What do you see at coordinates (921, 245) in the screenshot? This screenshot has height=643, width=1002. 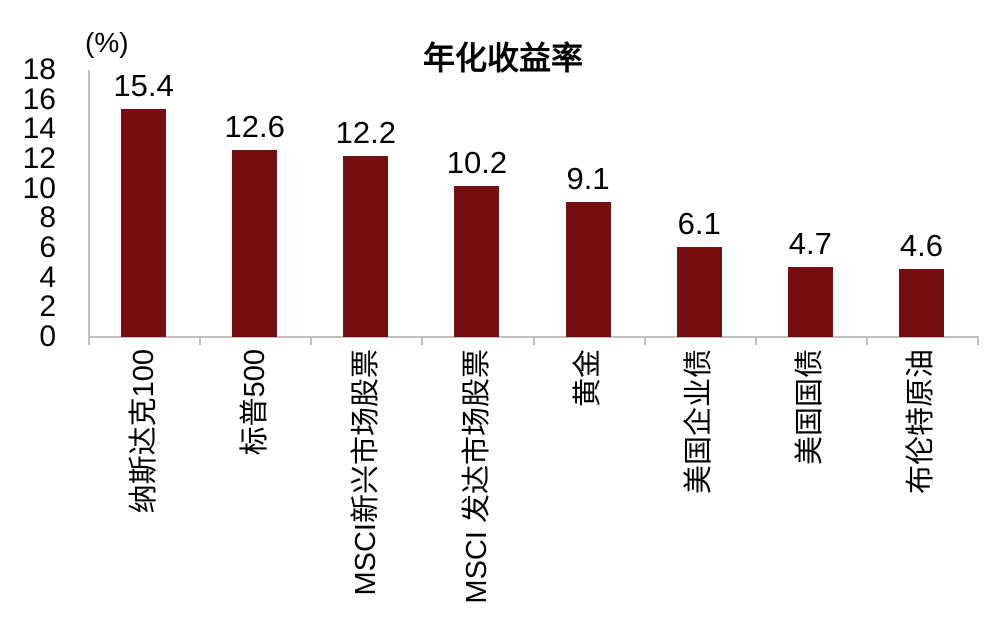 I see `bar-value-label: 4.6` at bounding box center [921, 245].